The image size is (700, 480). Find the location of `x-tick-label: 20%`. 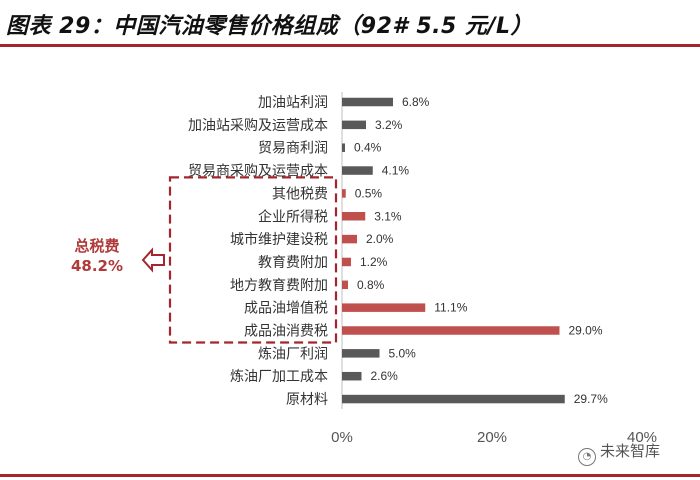

x-tick-label: 20% is located at coordinates (492, 437).